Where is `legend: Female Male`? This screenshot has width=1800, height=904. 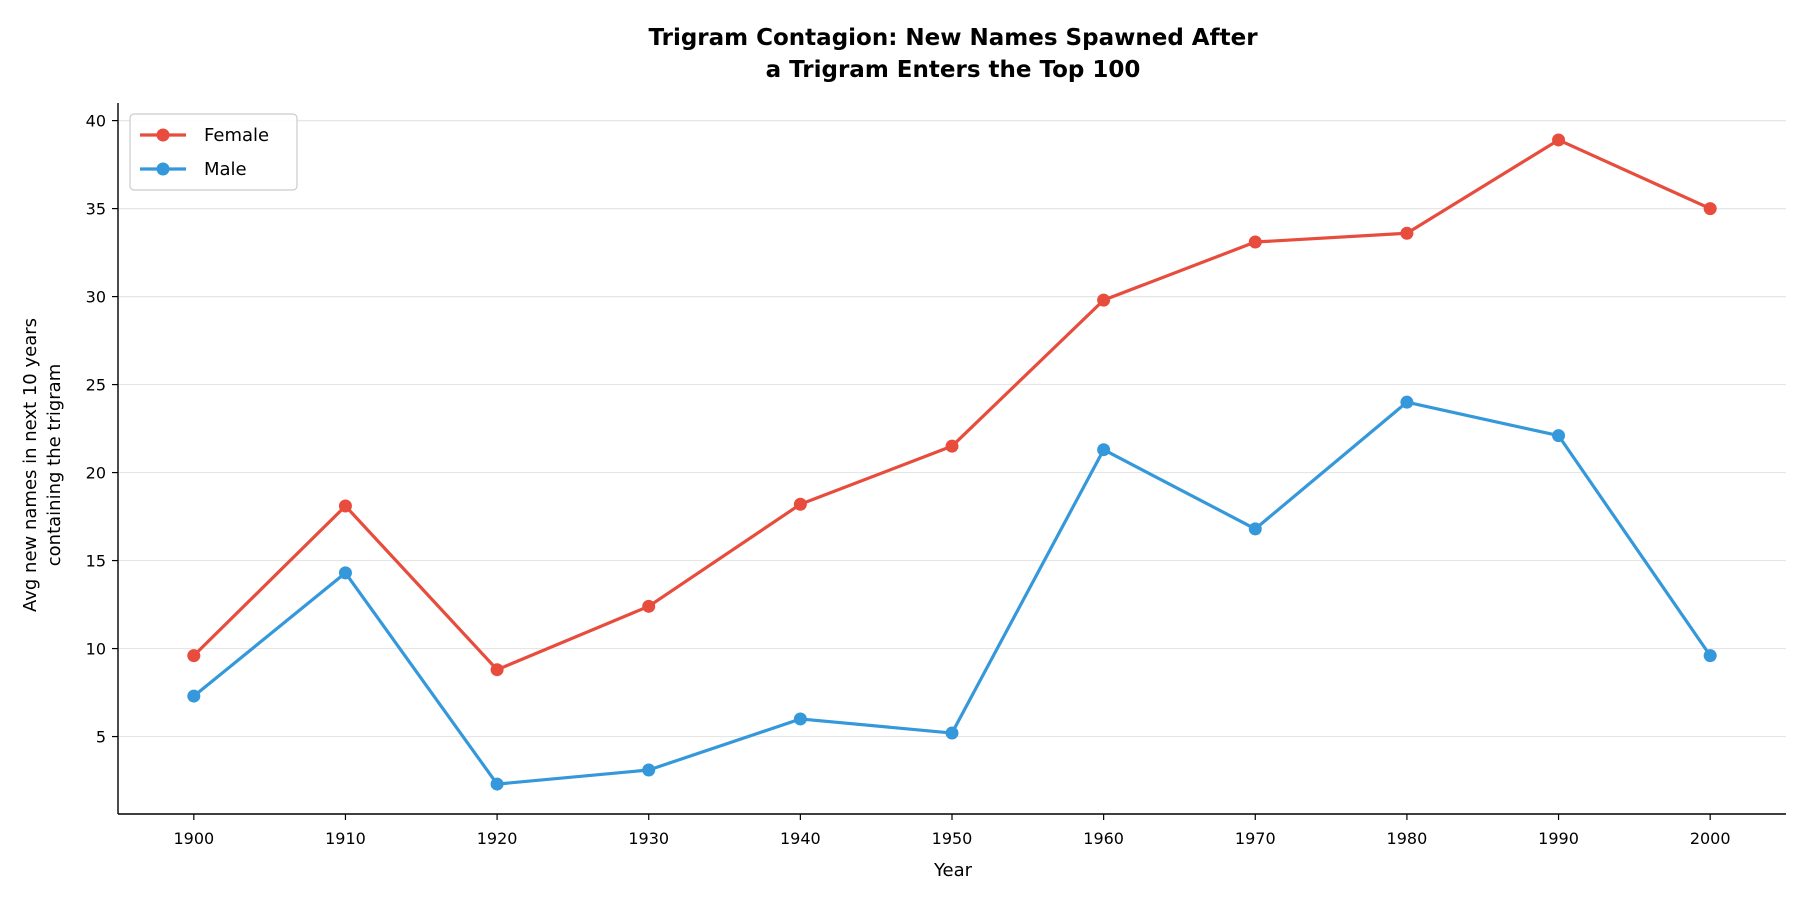
legend: Female Male is located at coordinates (213, 152).